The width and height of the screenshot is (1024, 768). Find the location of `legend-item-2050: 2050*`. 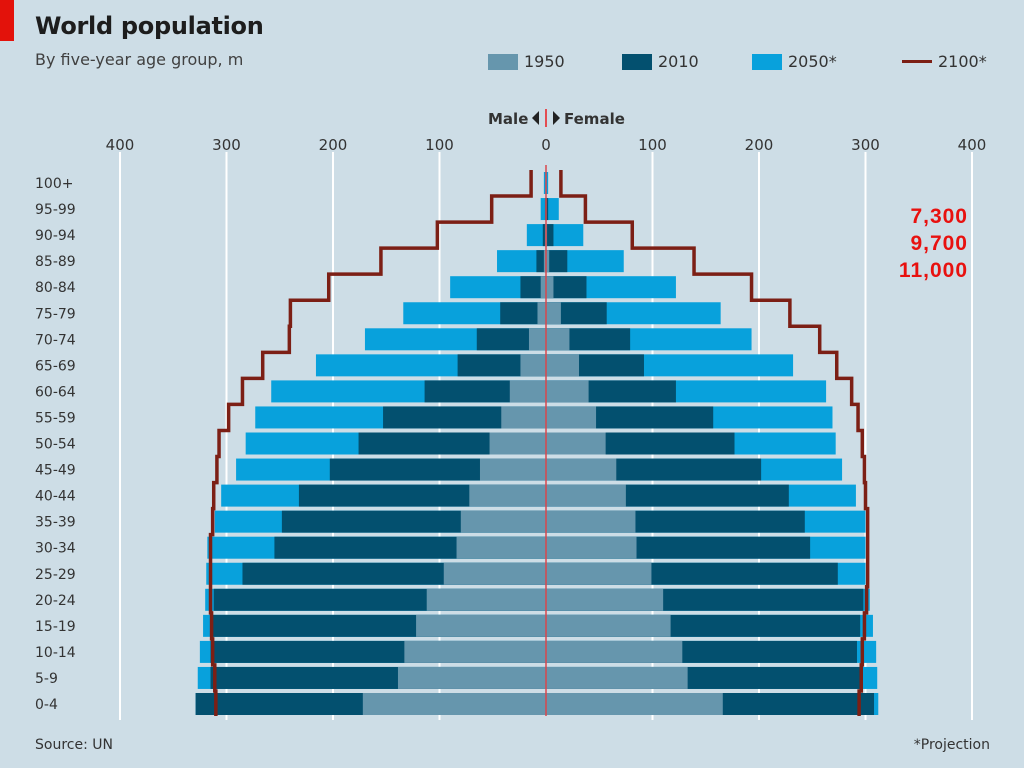

legend-item-2050: 2050* is located at coordinates (794, 61).